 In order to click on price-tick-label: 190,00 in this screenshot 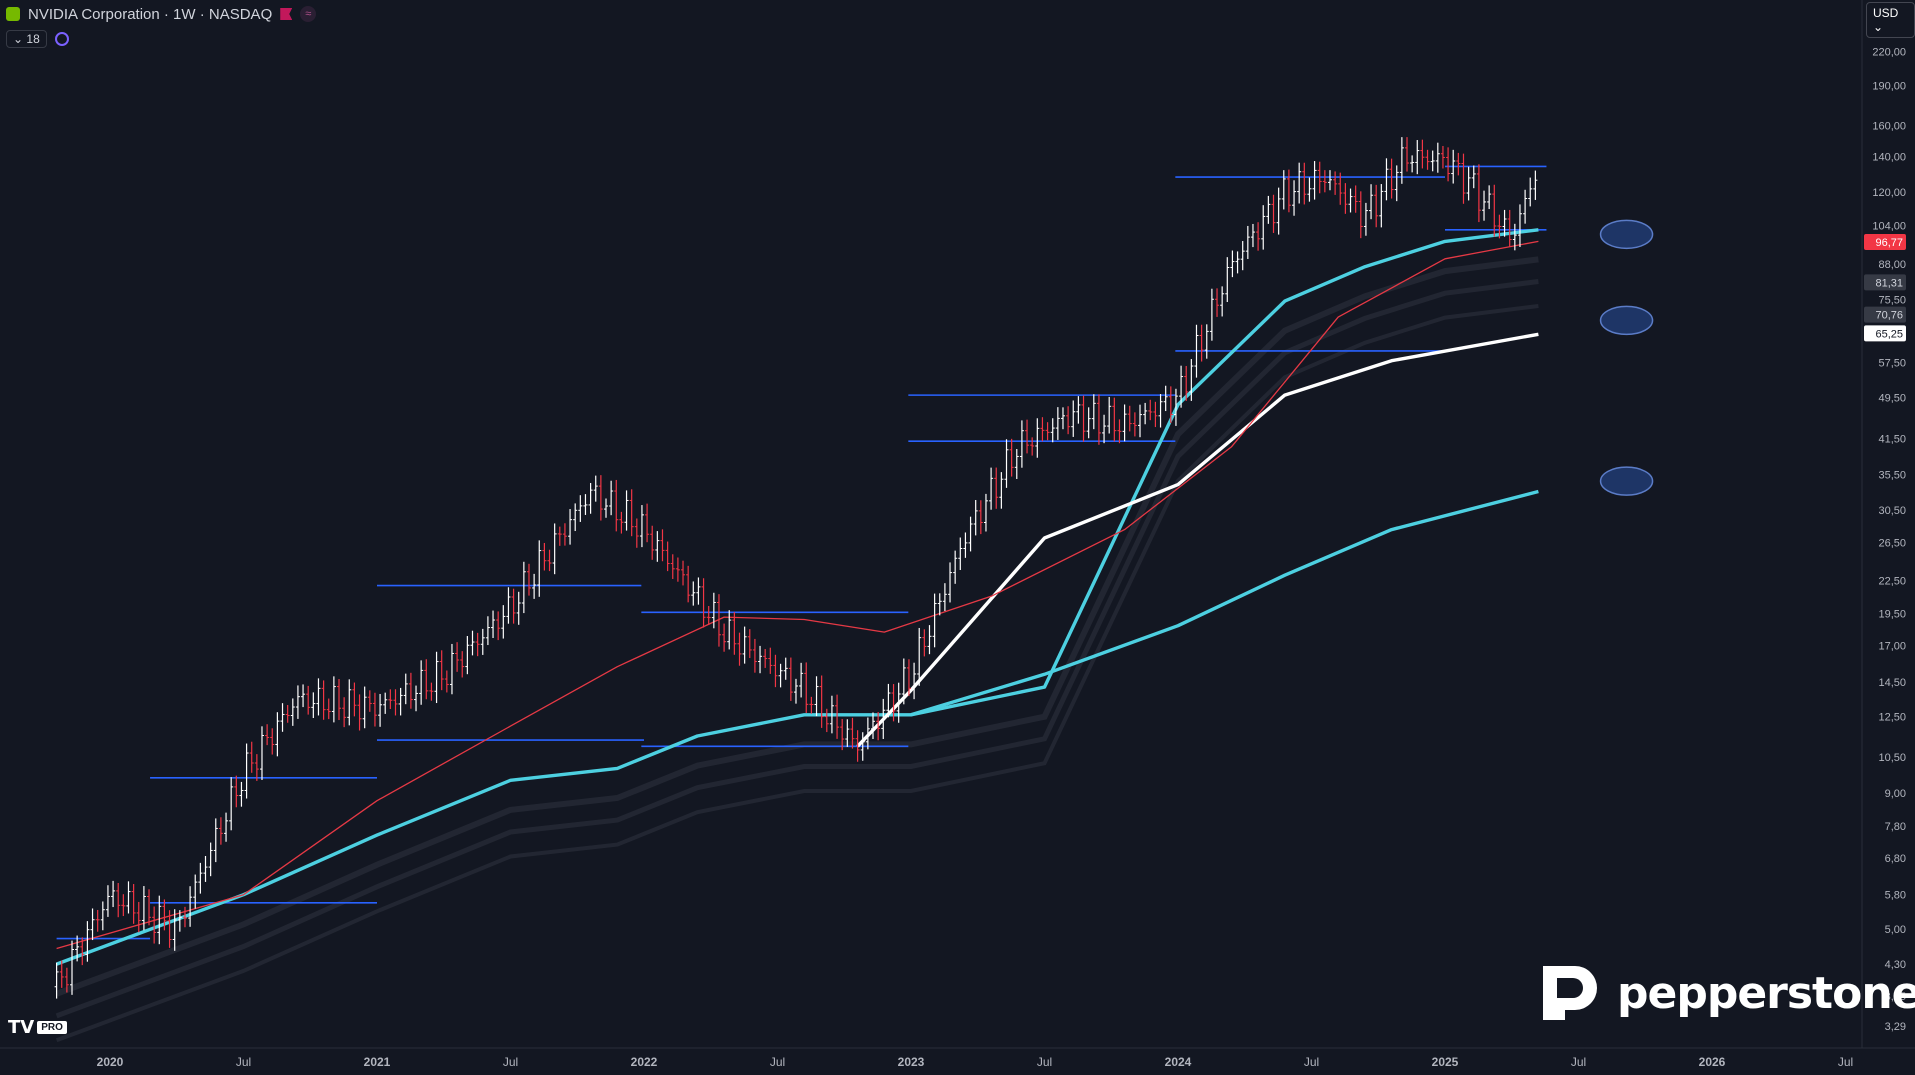, I will do `click(1889, 86)`.